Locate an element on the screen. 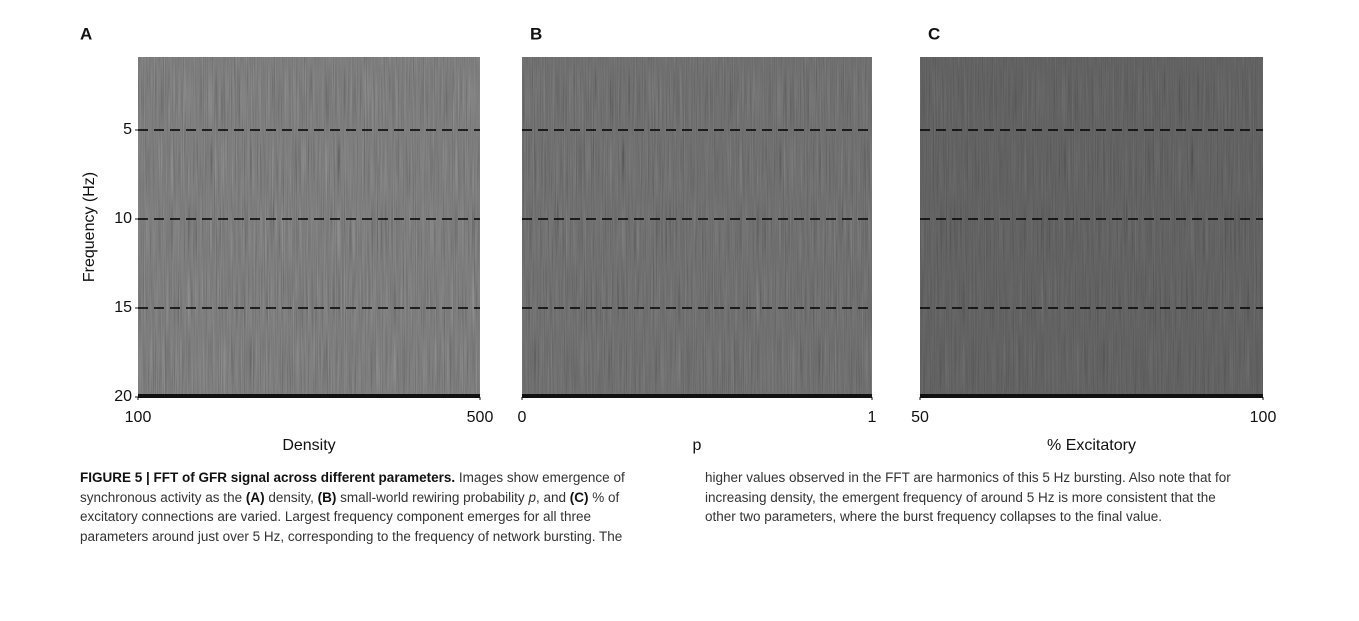 This screenshot has height=621, width=1359. y-tick-label: 15 is located at coordinates (123, 307).